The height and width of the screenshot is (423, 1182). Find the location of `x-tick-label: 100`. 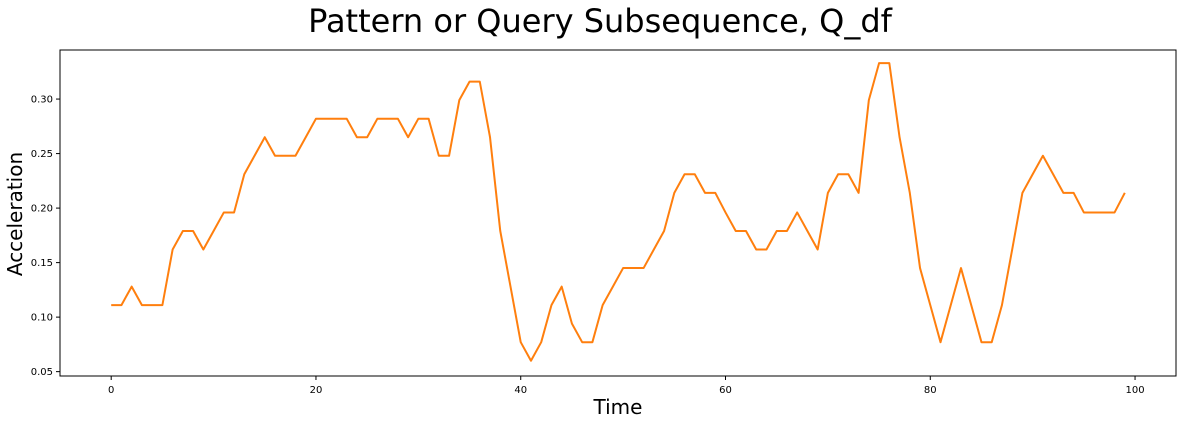

x-tick-label: 100 is located at coordinates (1134, 390).